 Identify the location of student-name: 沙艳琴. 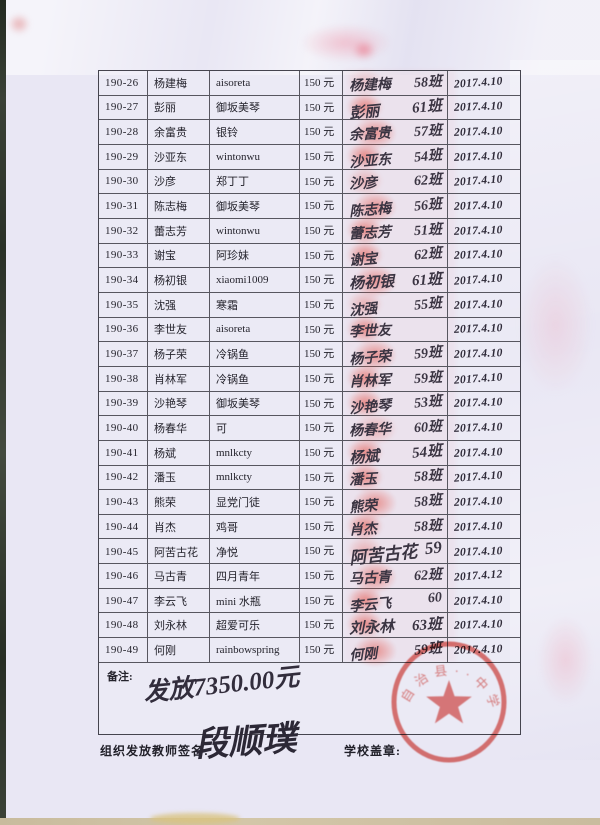
(179, 403).